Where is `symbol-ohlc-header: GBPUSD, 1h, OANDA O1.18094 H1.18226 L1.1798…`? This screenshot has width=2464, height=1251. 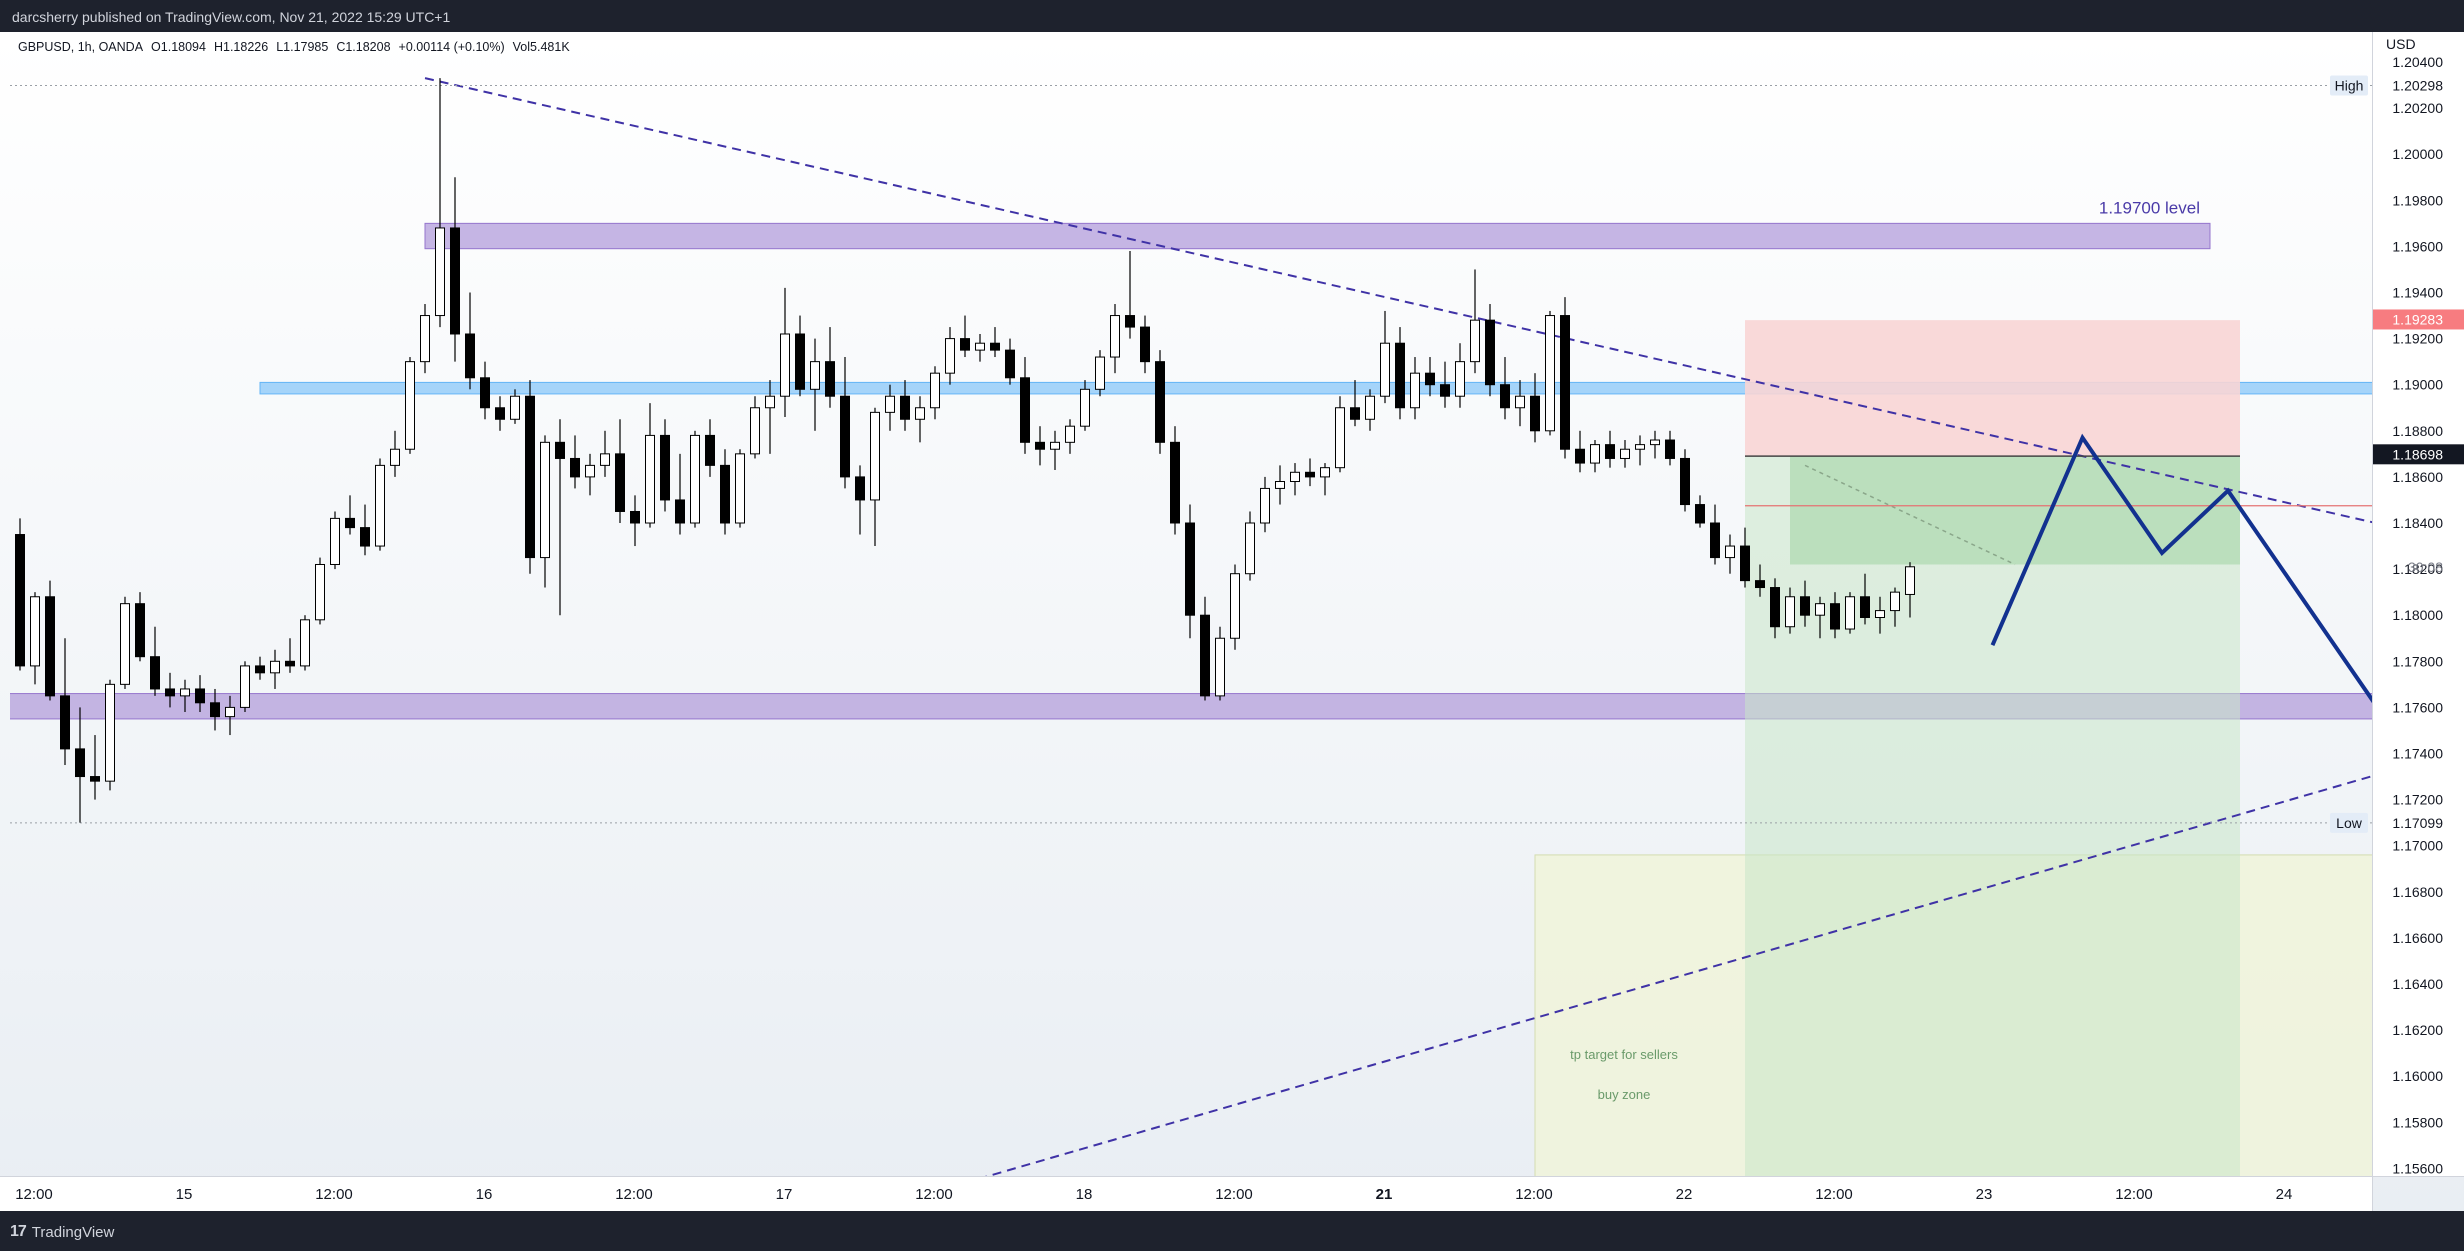 symbol-ohlc-header: GBPUSD, 1h, OANDA O1.18094 H1.18226 L1.1798… is located at coordinates (294, 47).